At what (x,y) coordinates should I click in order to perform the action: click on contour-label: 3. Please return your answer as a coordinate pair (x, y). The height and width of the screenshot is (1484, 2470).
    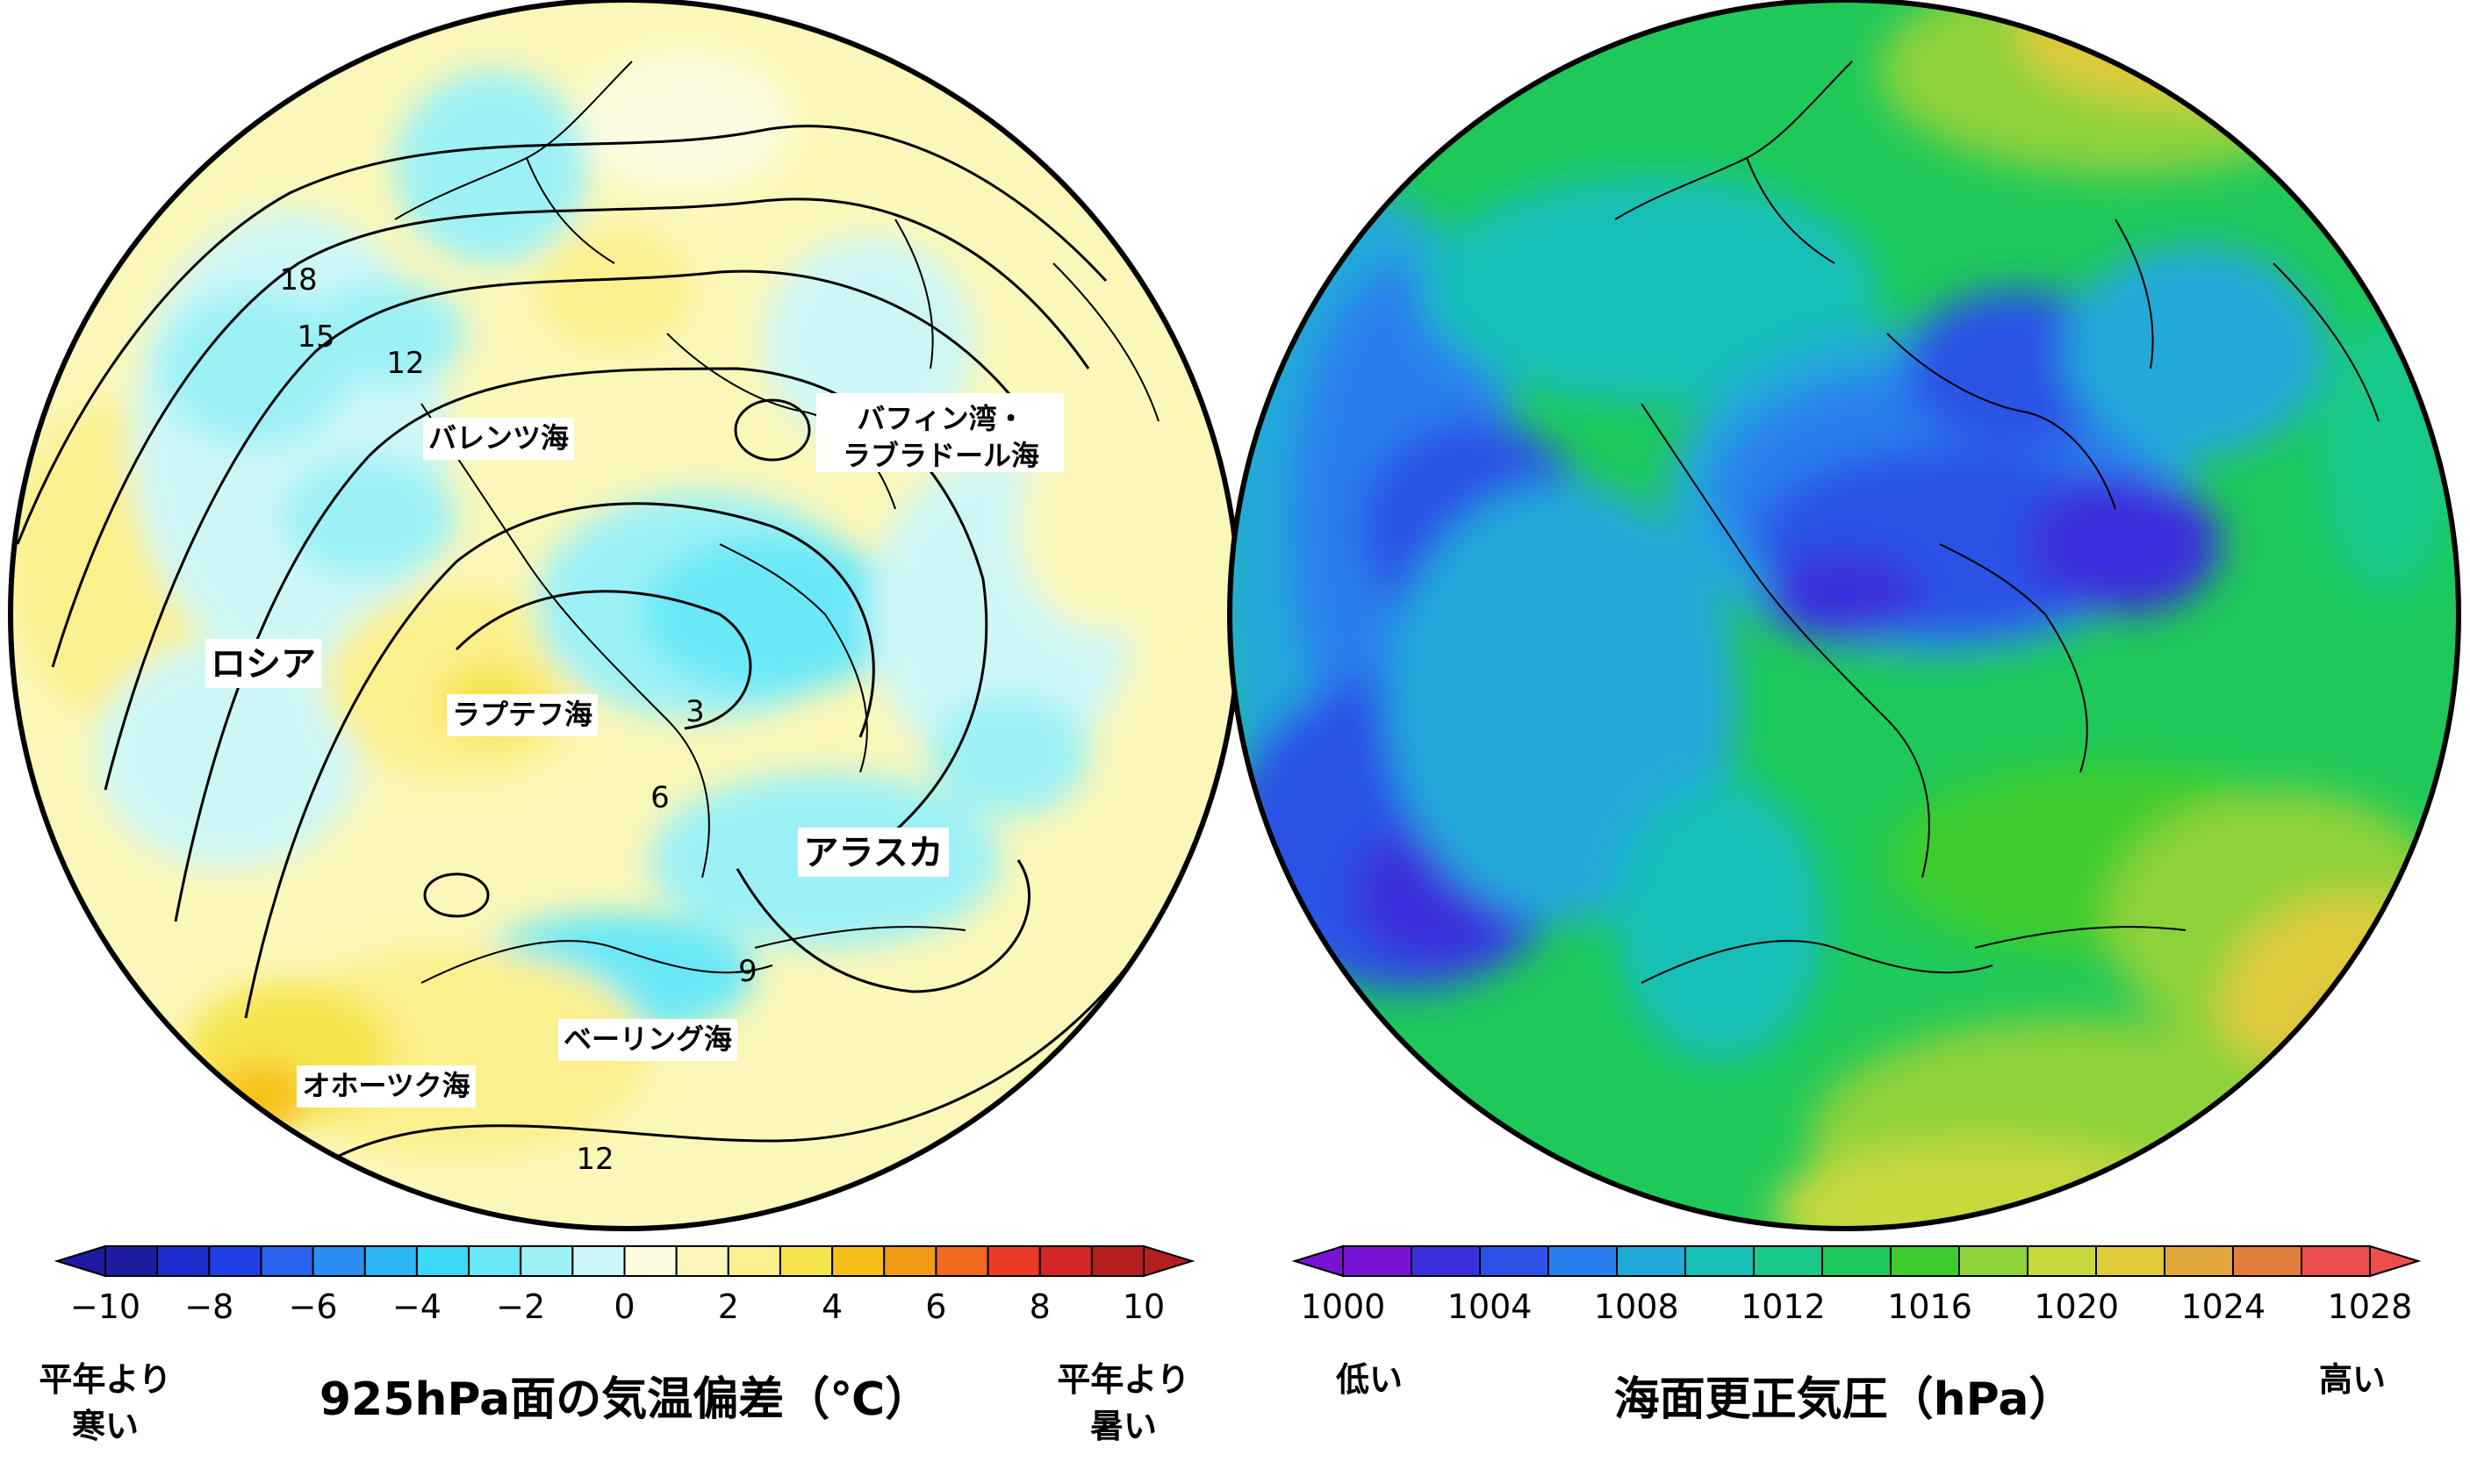
    Looking at the image, I should click on (695, 711).